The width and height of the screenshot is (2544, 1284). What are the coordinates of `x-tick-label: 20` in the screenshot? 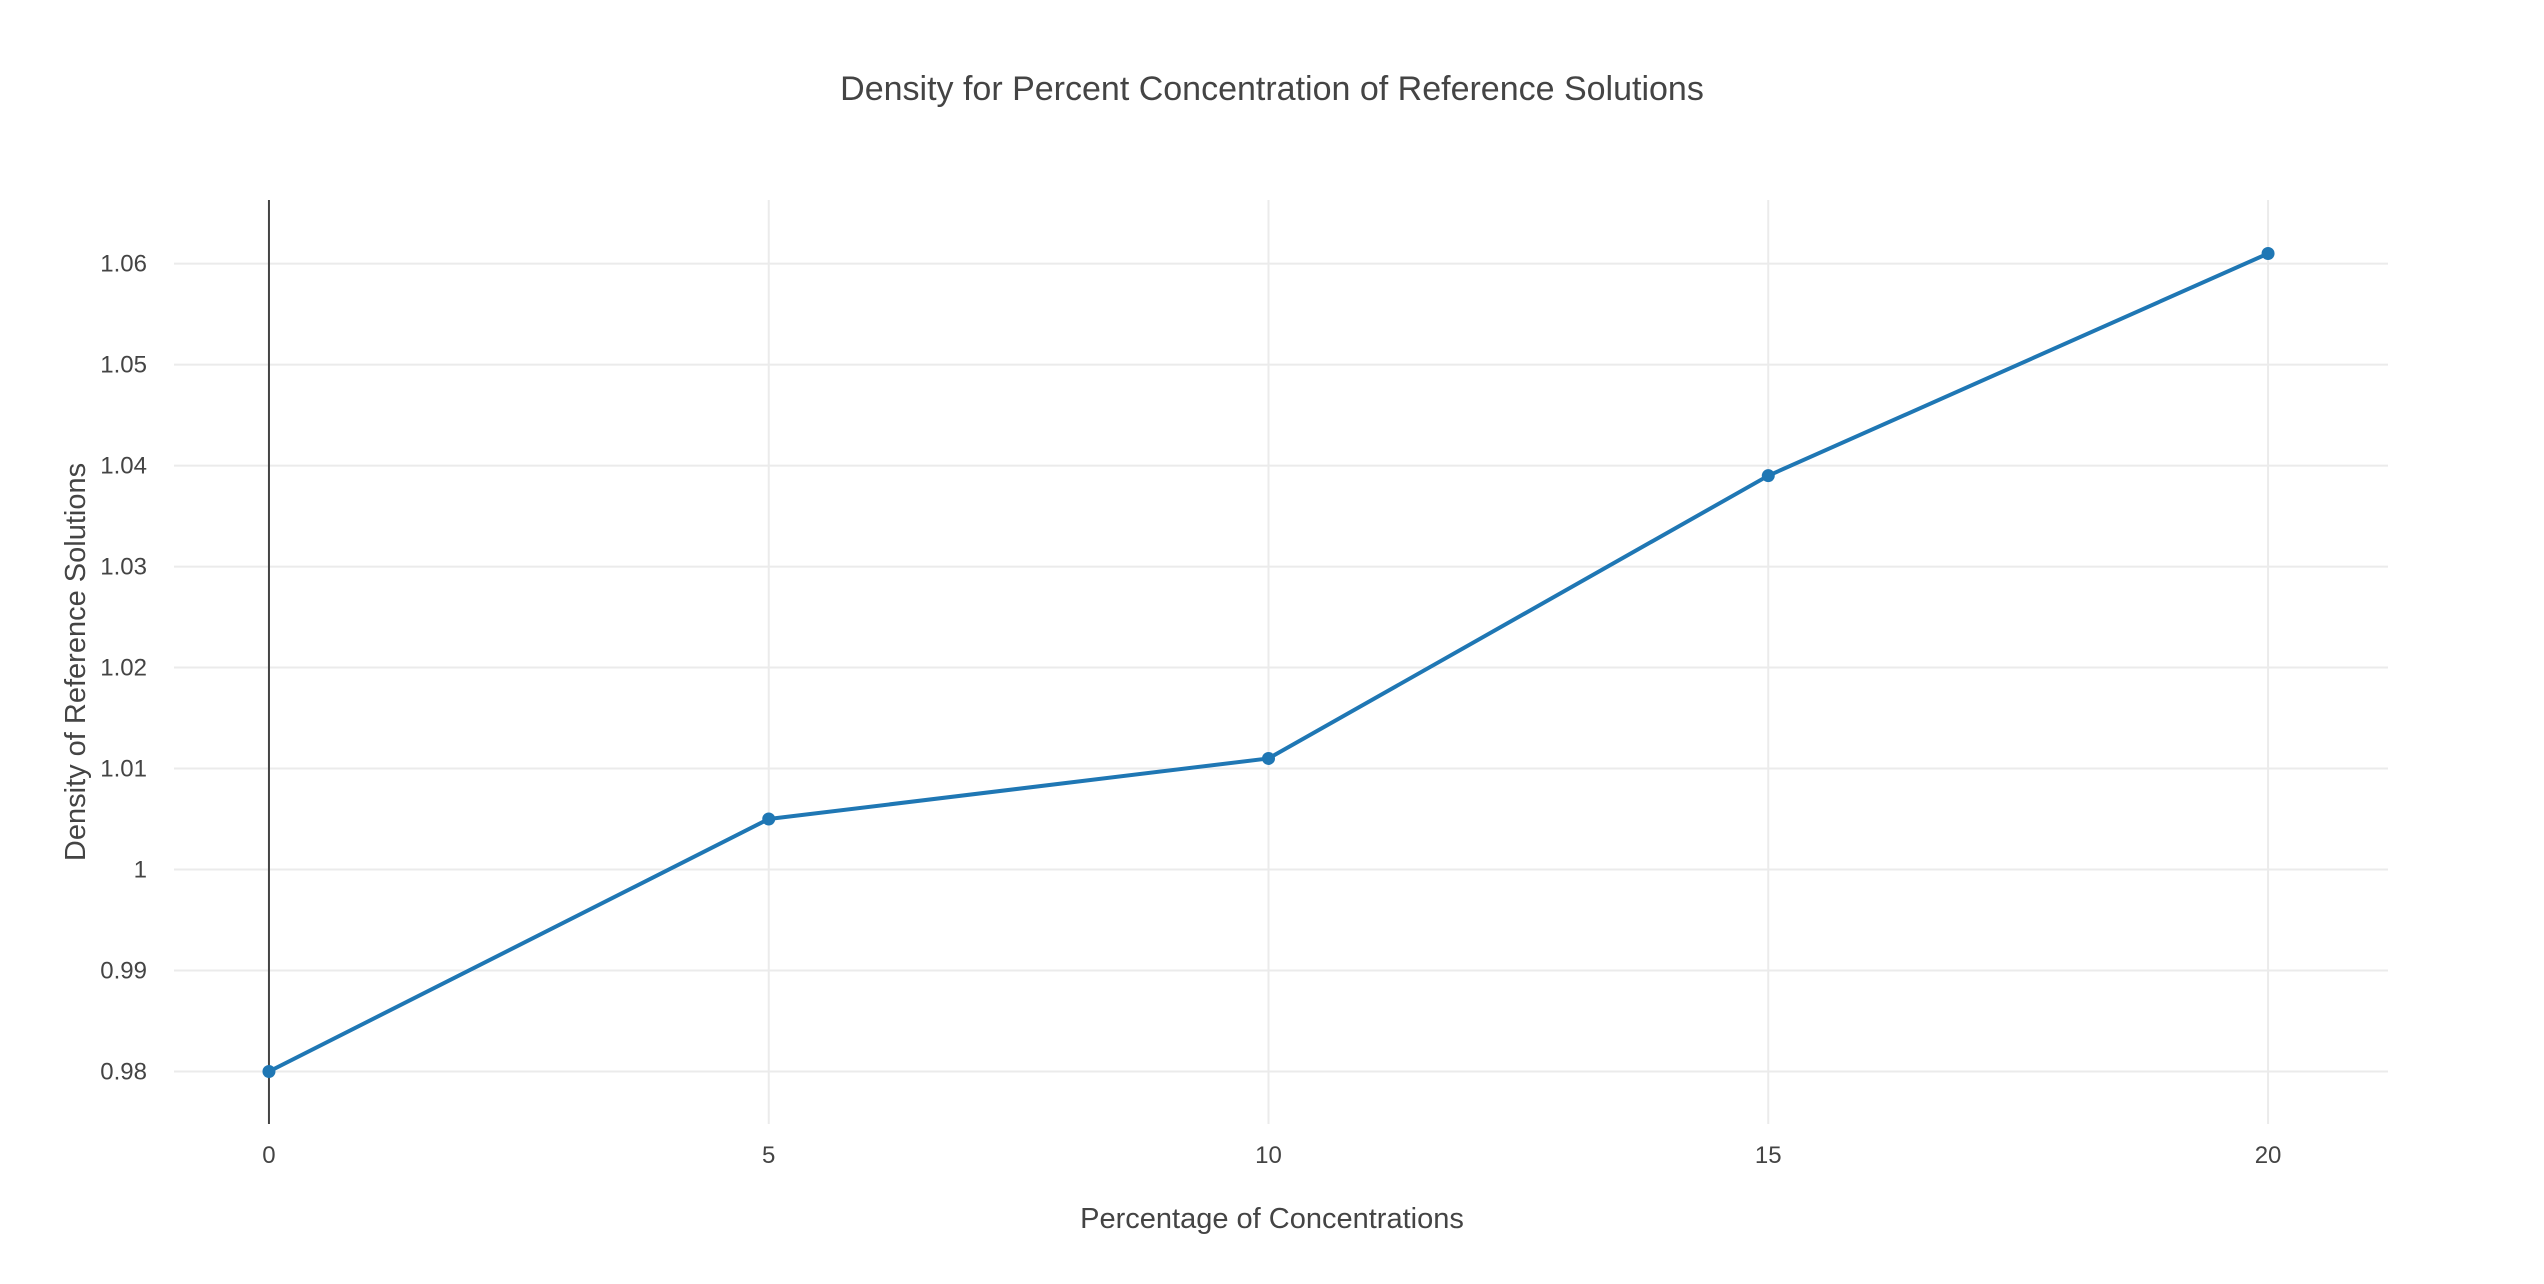 It's located at (2268, 1155).